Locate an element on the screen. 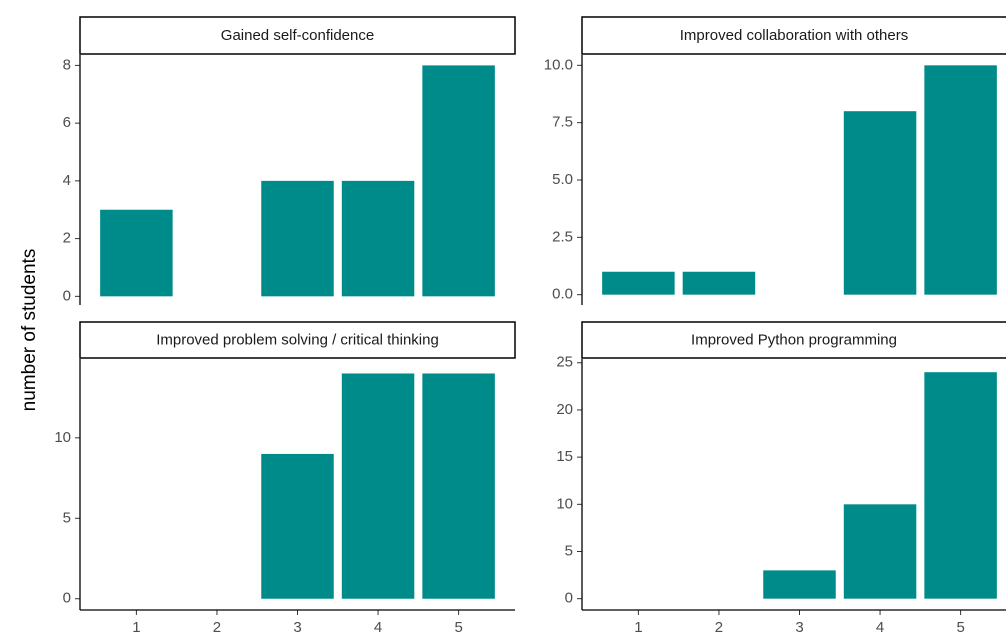 The height and width of the screenshot is (638, 1006). y-tick-label: 2.5 is located at coordinates (562, 236).